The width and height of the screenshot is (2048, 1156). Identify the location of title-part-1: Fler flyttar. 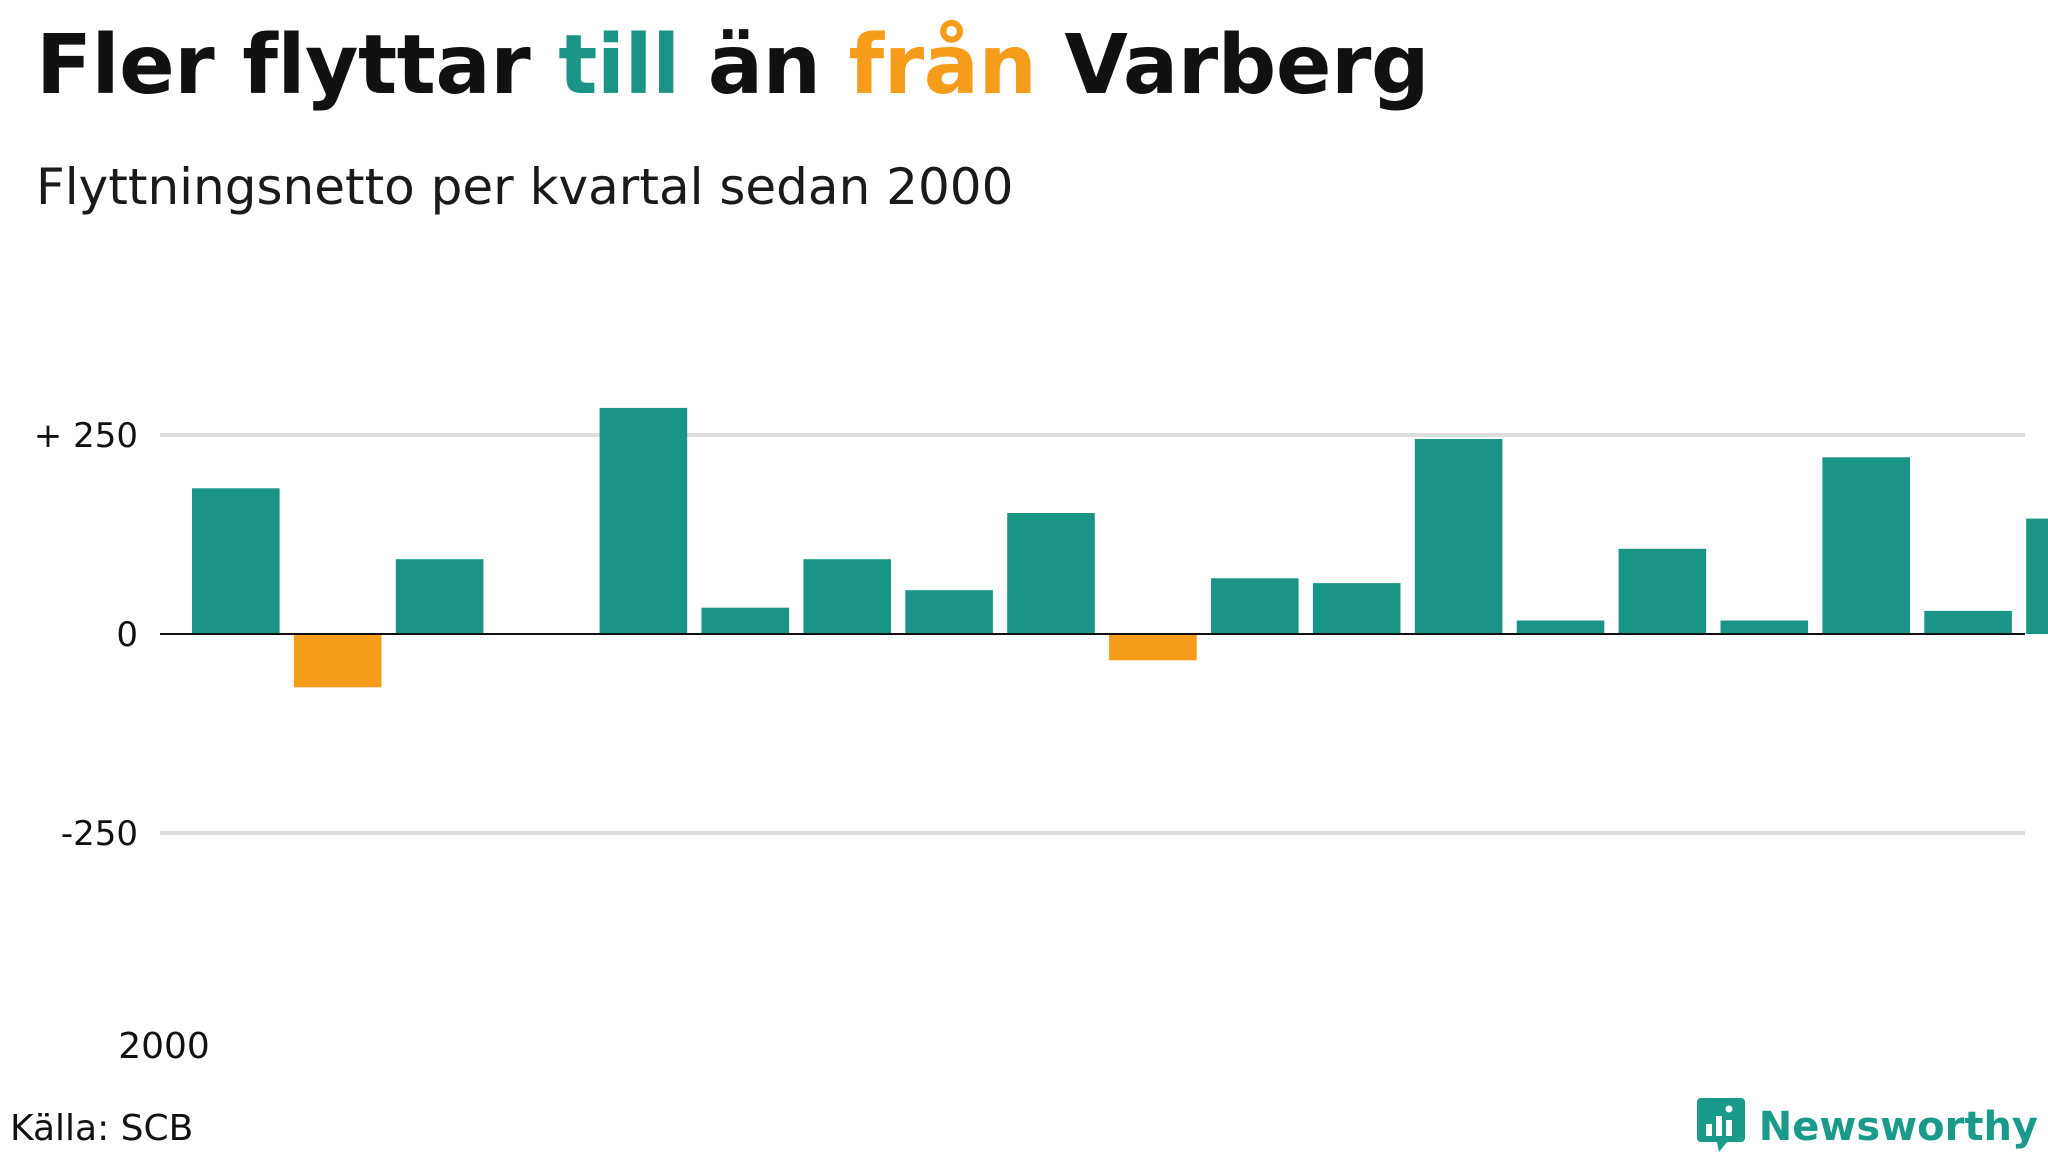
(297, 65).